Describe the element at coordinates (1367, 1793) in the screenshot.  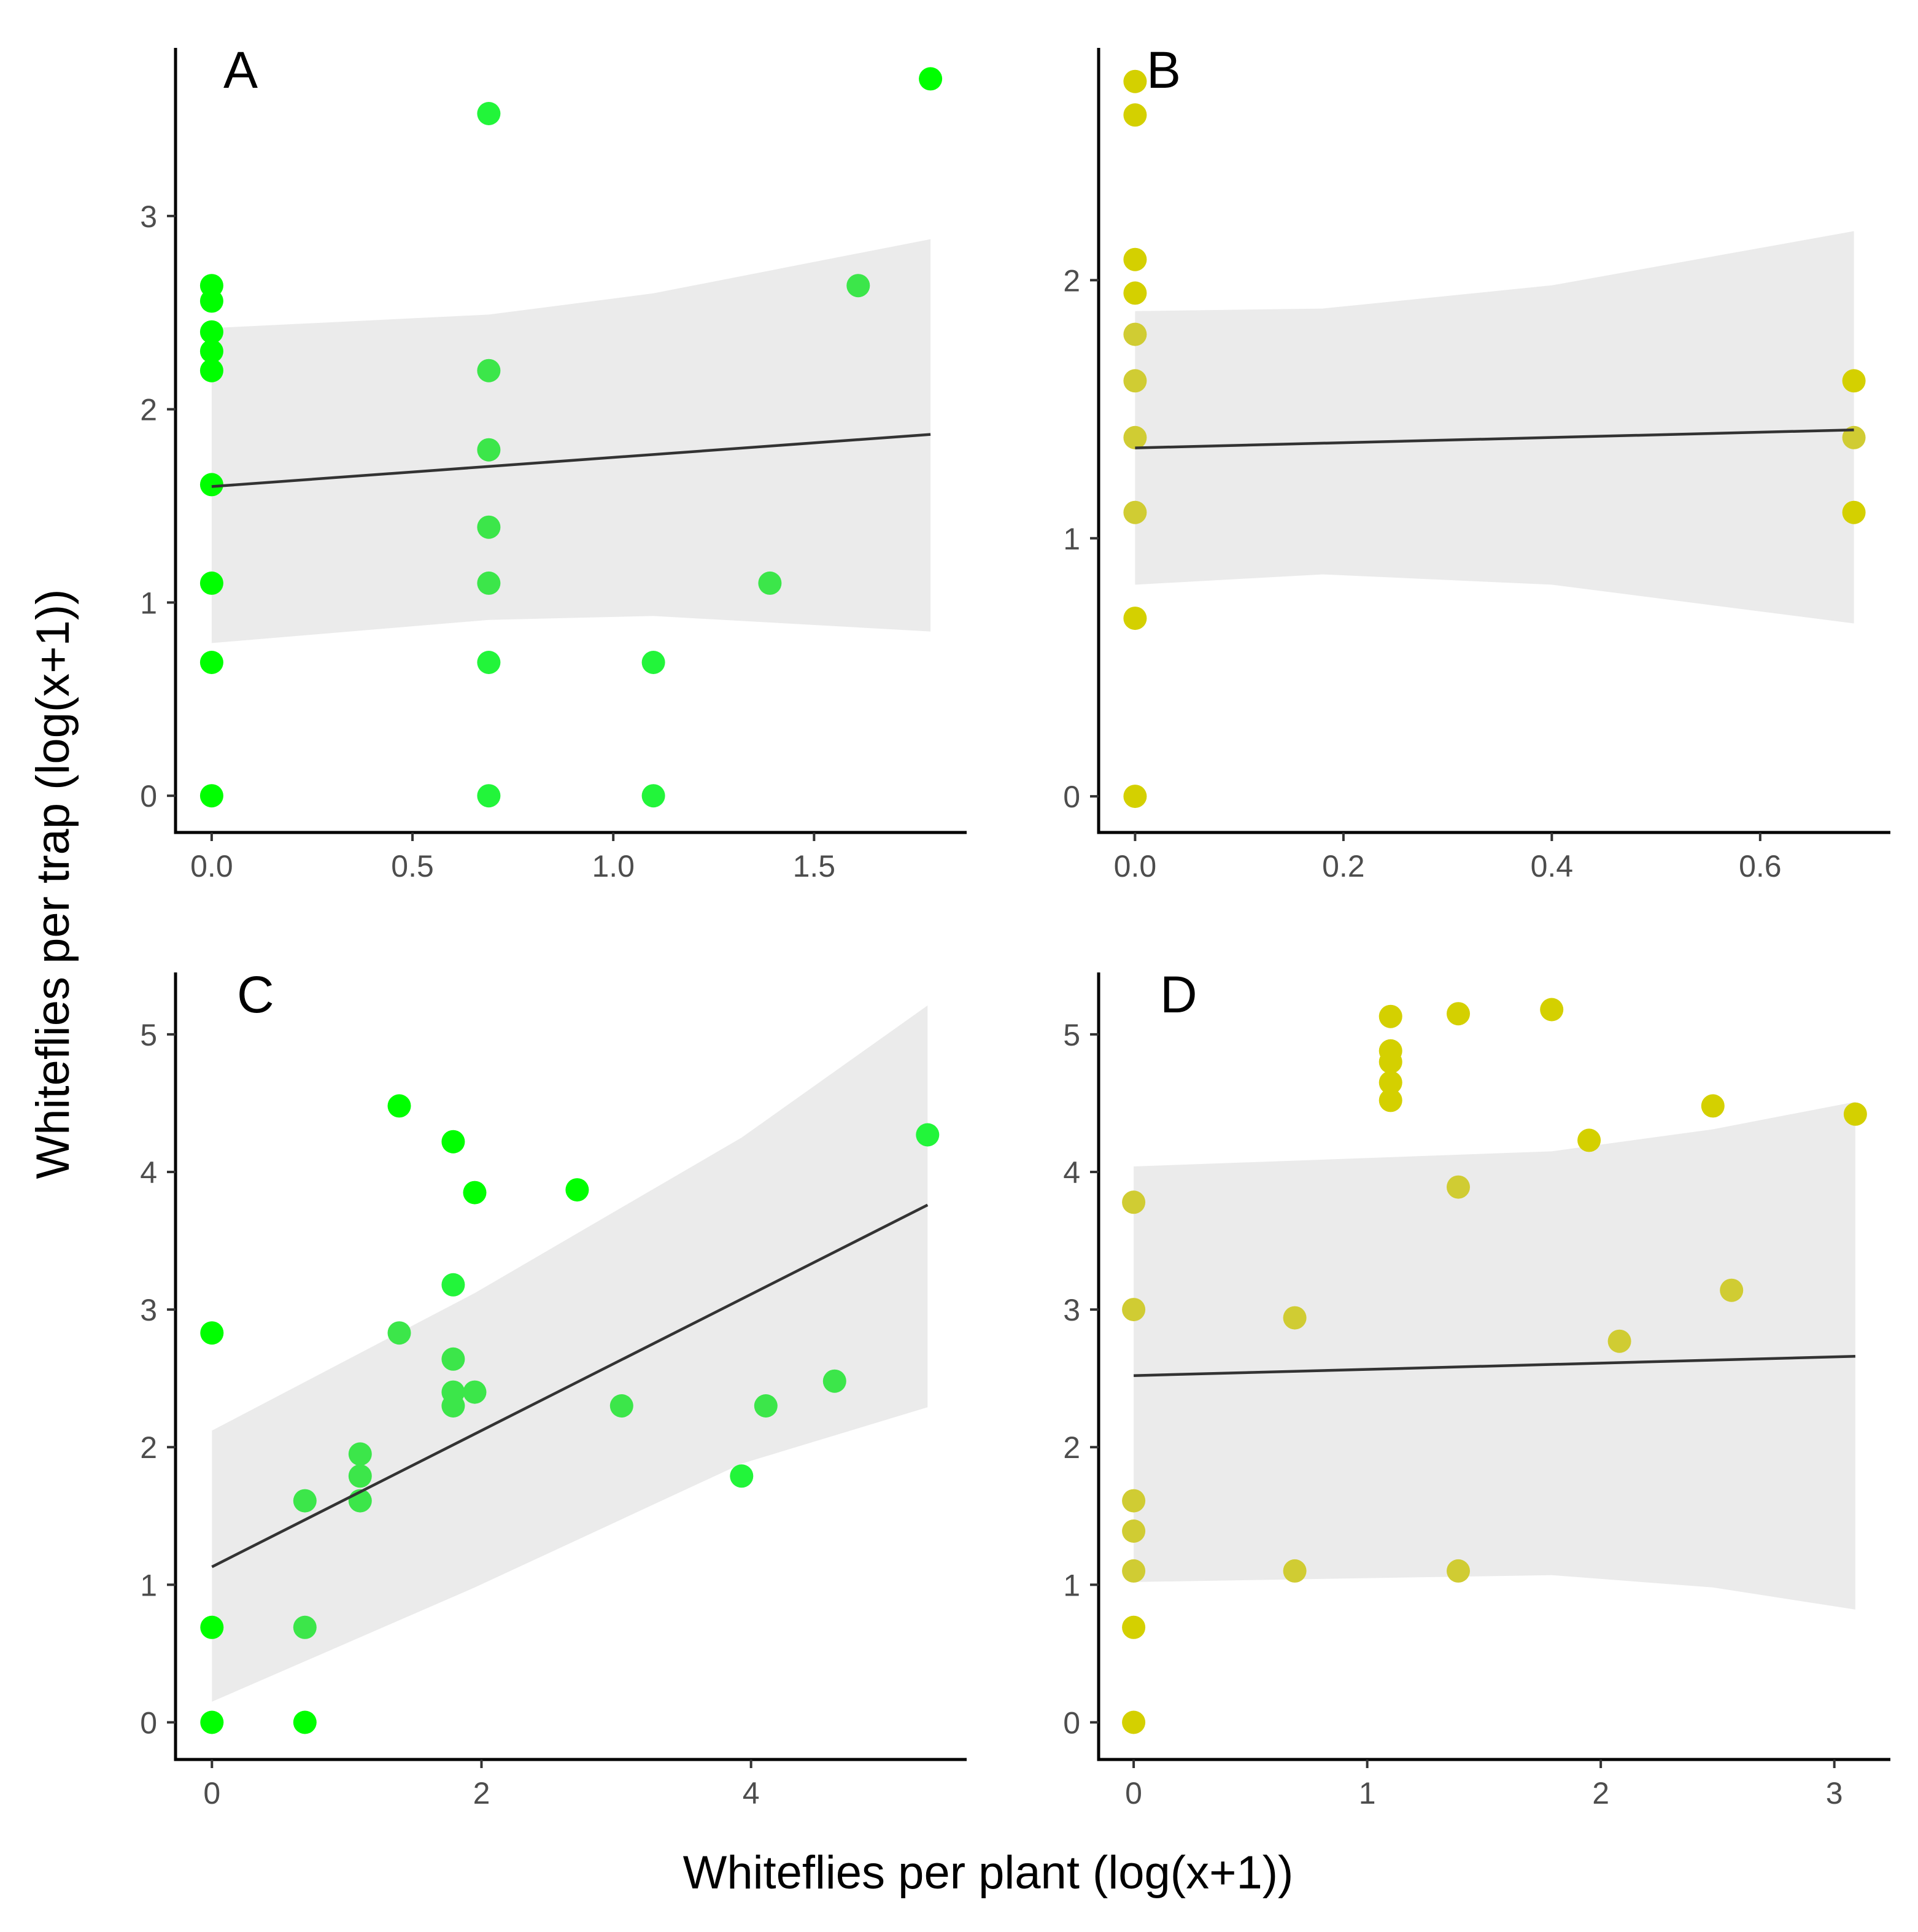
I see `x-tick-label: 1` at that location.